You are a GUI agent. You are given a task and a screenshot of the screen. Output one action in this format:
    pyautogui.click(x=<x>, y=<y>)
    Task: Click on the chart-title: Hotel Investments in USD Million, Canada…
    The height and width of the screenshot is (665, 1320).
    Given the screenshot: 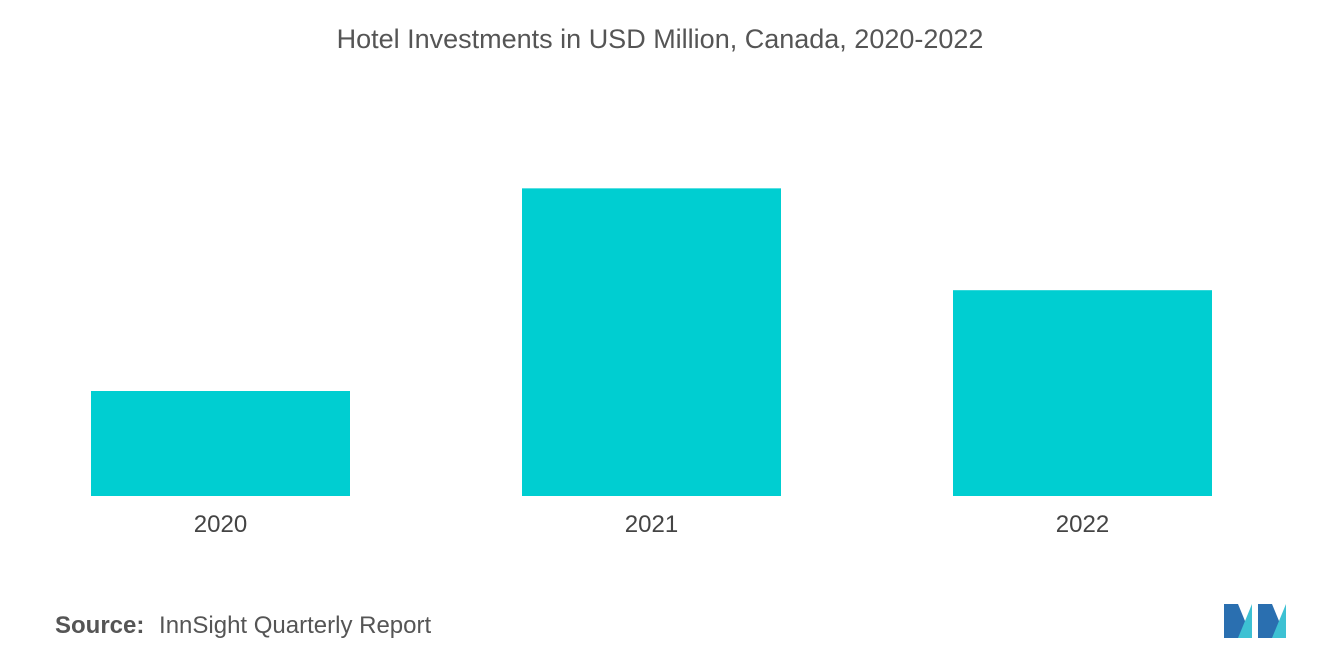 What is the action you would take?
    pyautogui.click(x=660, y=39)
    